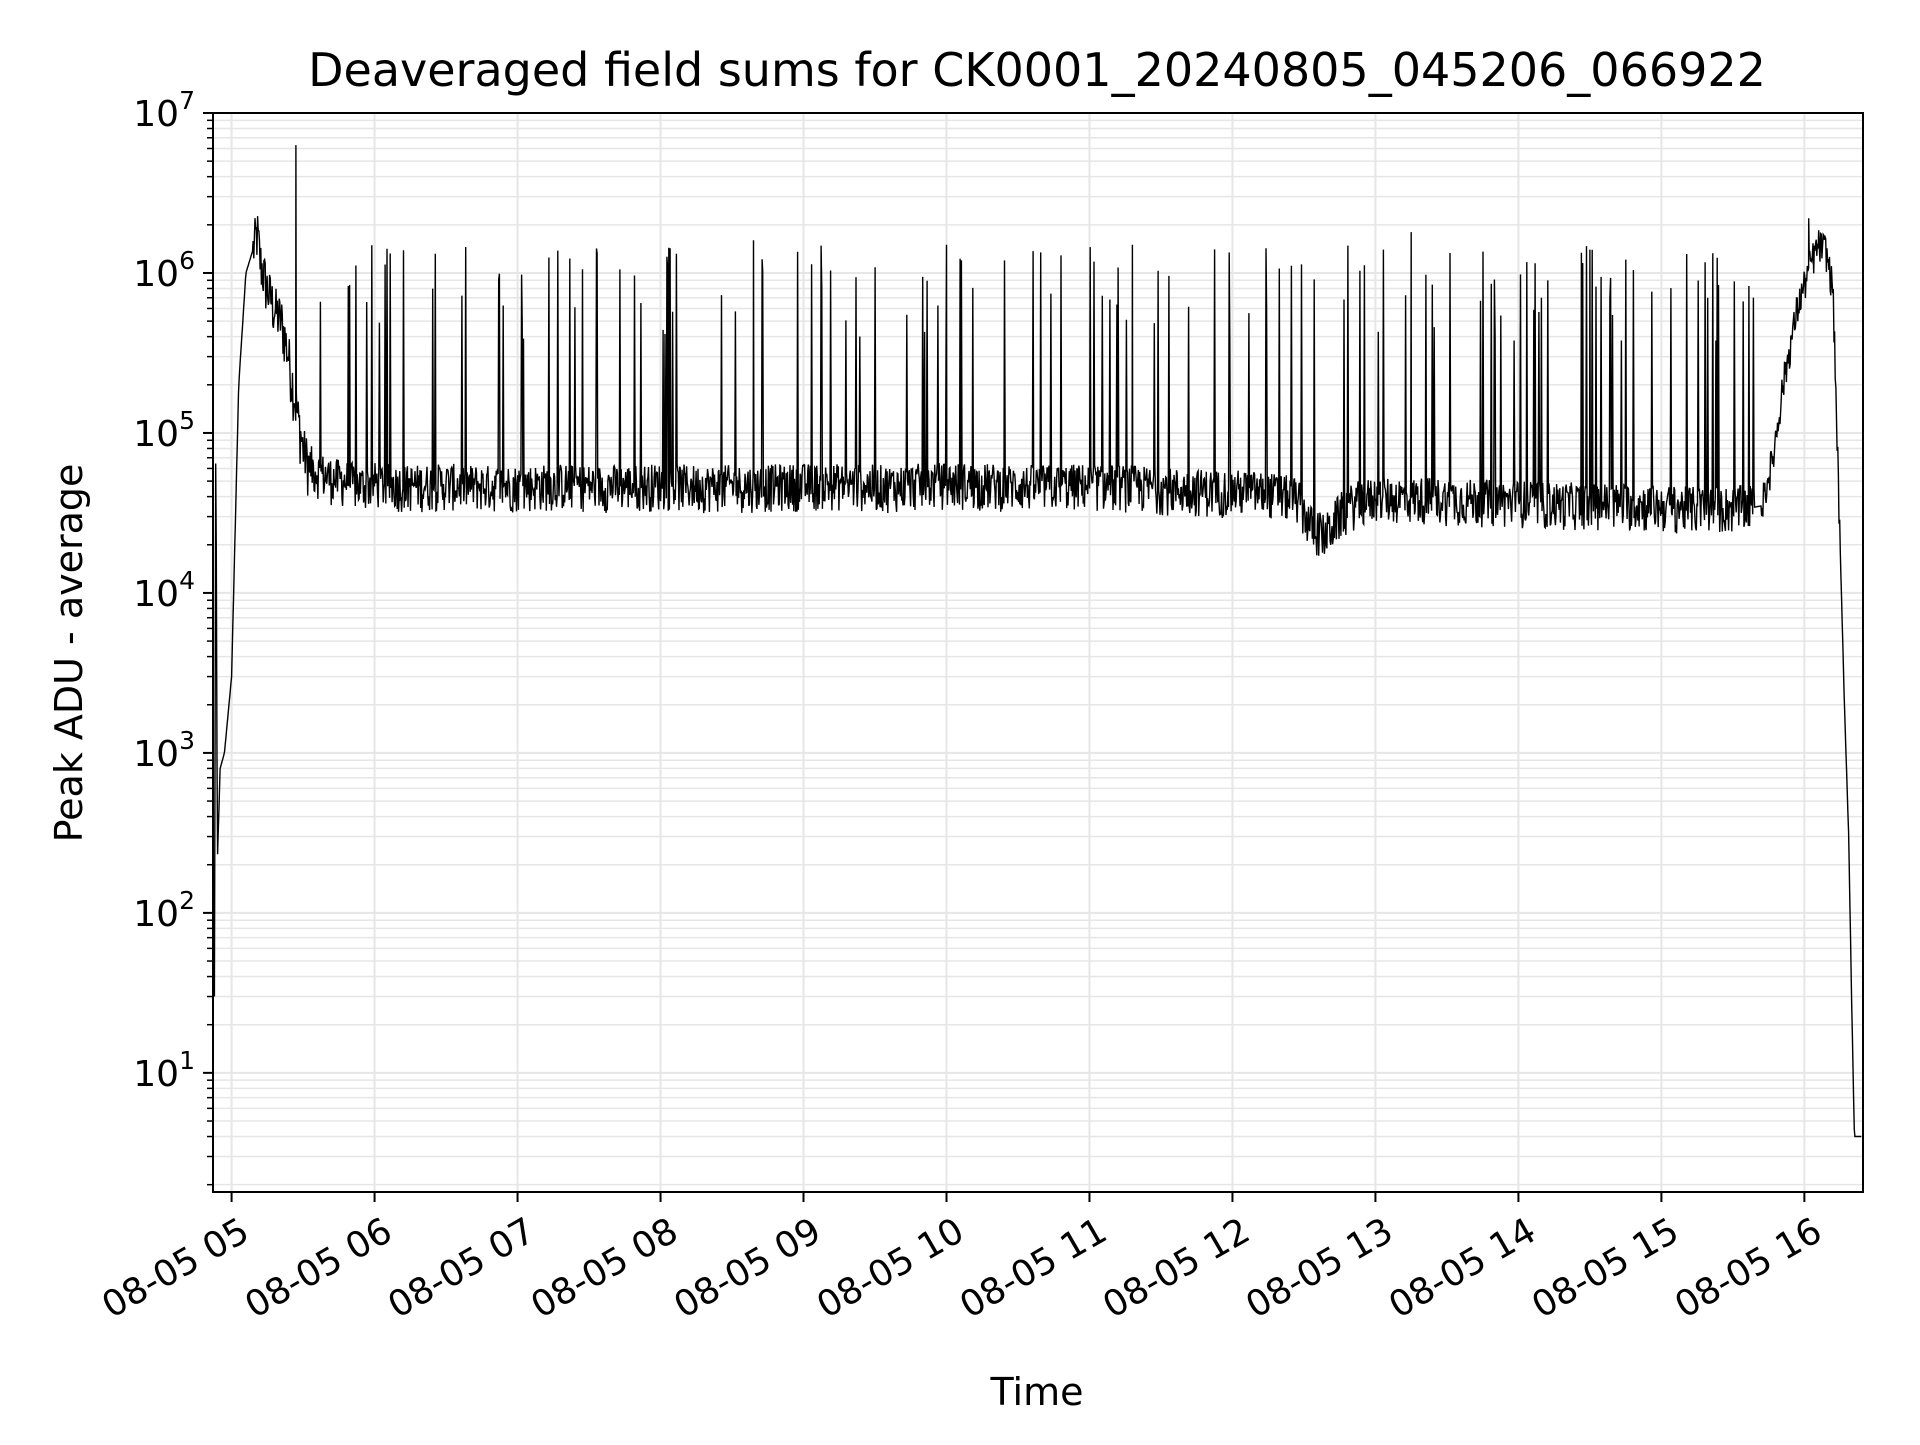 This screenshot has height=1445, width=1920. What do you see at coordinates (164, 590) in the screenshot?
I see `y-tick-label: 10⁴` at bounding box center [164, 590].